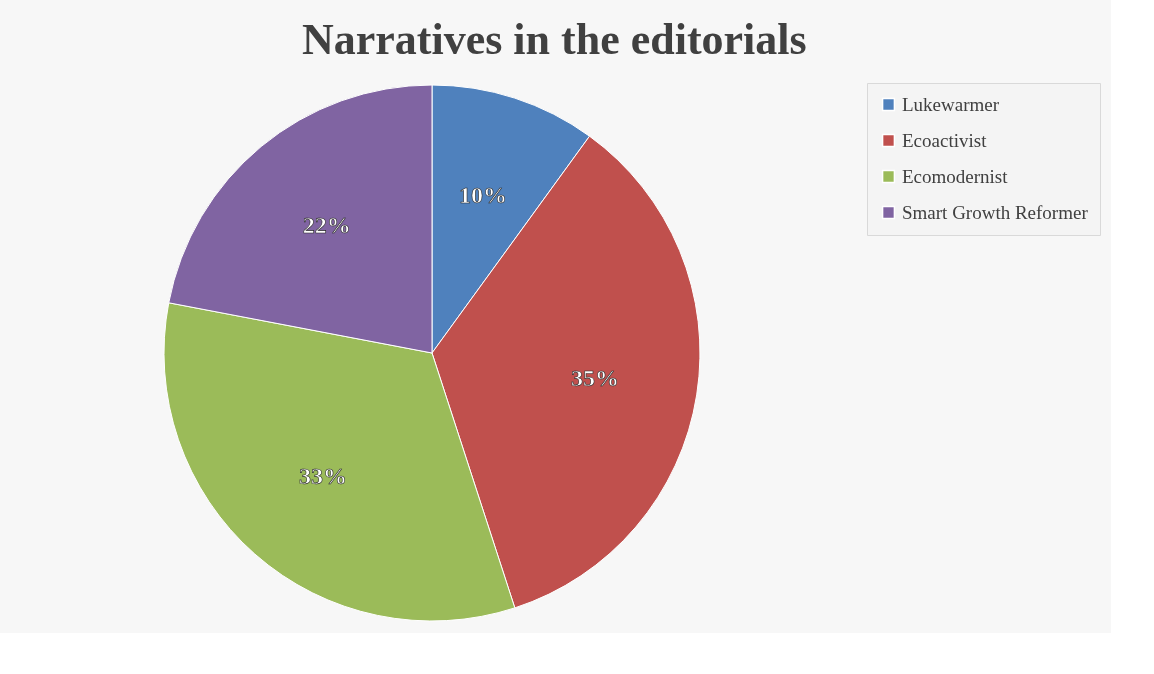 The width and height of the screenshot is (1154, 674). Describe the element at coordinates (951, 104) in the screenshot. I see `legend-label: Lukewarmer` at that location.